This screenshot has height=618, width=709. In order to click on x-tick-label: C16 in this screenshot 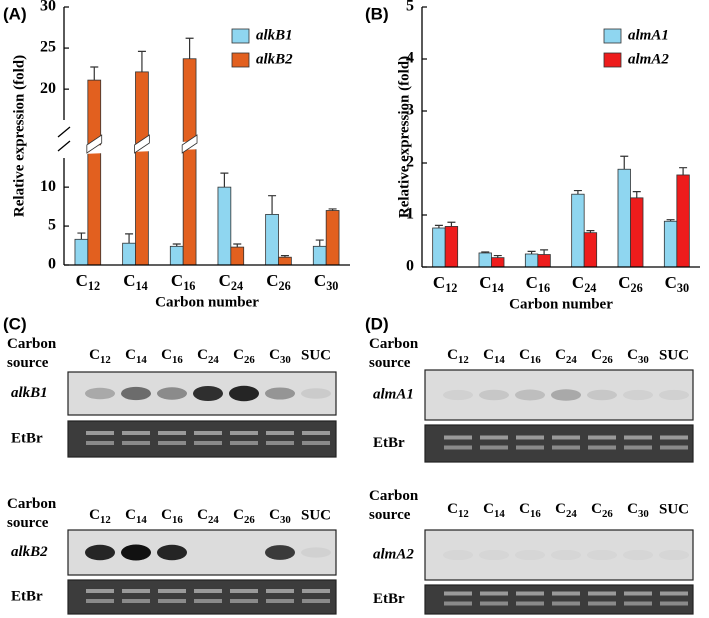, I will do `click(538, 284)`.